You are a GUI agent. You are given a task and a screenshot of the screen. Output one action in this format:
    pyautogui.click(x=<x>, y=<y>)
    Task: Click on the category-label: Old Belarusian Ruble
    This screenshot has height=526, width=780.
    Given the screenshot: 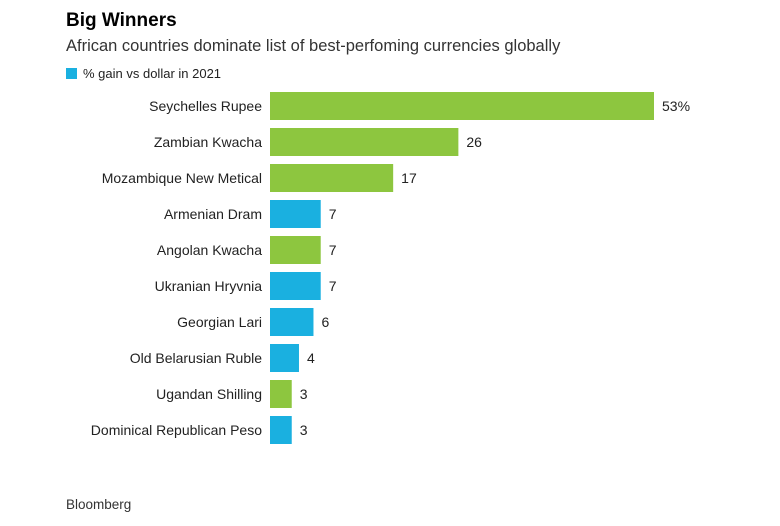 What is the action you would take?
    pyautogui.click(x=196, y=358)
    